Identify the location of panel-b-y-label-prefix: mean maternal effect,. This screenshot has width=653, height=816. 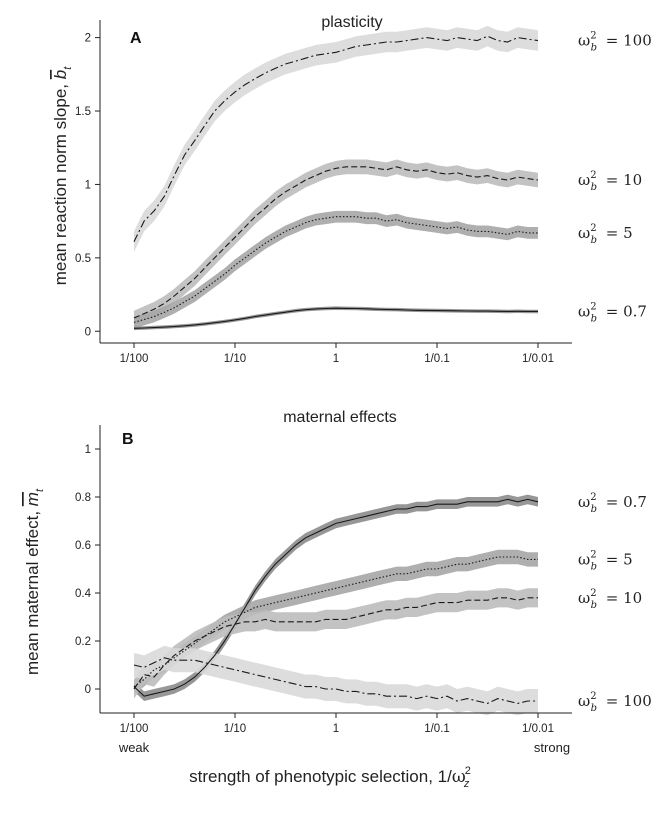
(32, 590).